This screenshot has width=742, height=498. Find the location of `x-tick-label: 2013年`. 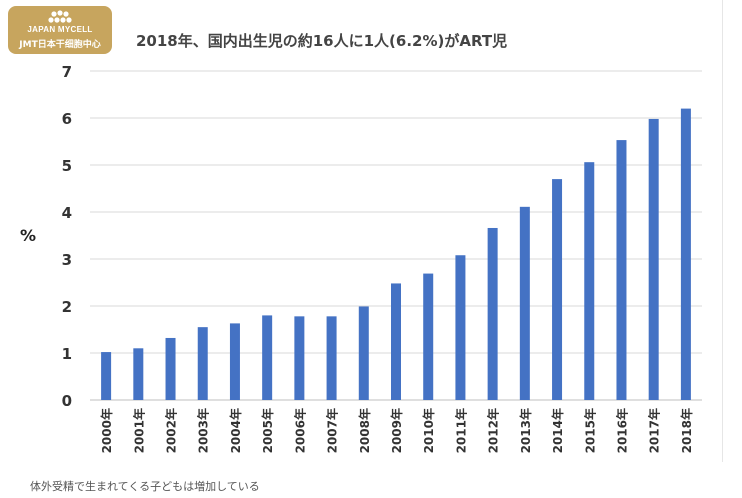

x-tick-label: 2013年 is located at coordinates (525, 430).